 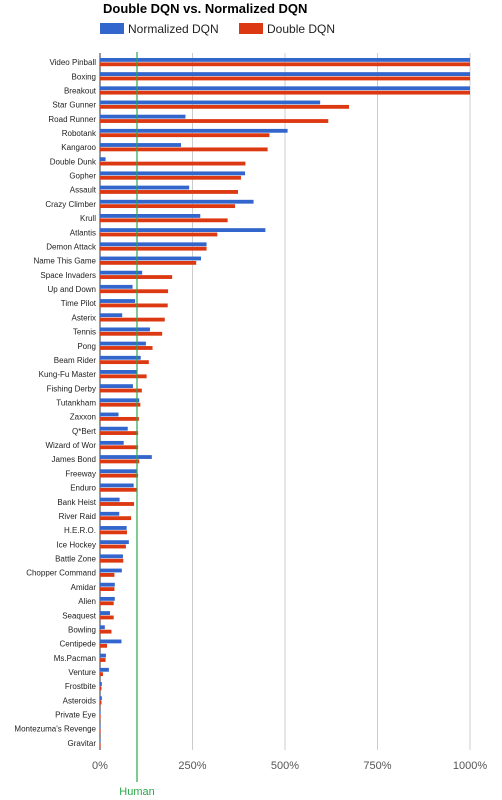 What do you see at coordinates (84, 587) in the screenshot?
I see `category-label-amidar: Amidar` at bounding box center [84, 587].